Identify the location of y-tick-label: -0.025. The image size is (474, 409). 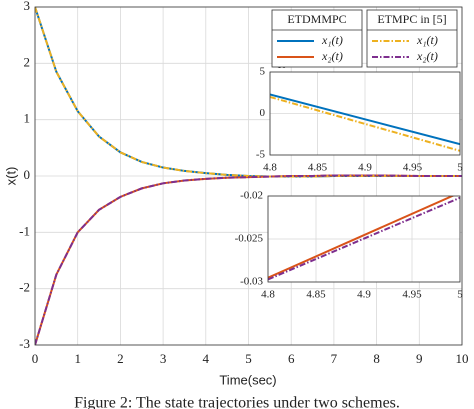
(249, 239).